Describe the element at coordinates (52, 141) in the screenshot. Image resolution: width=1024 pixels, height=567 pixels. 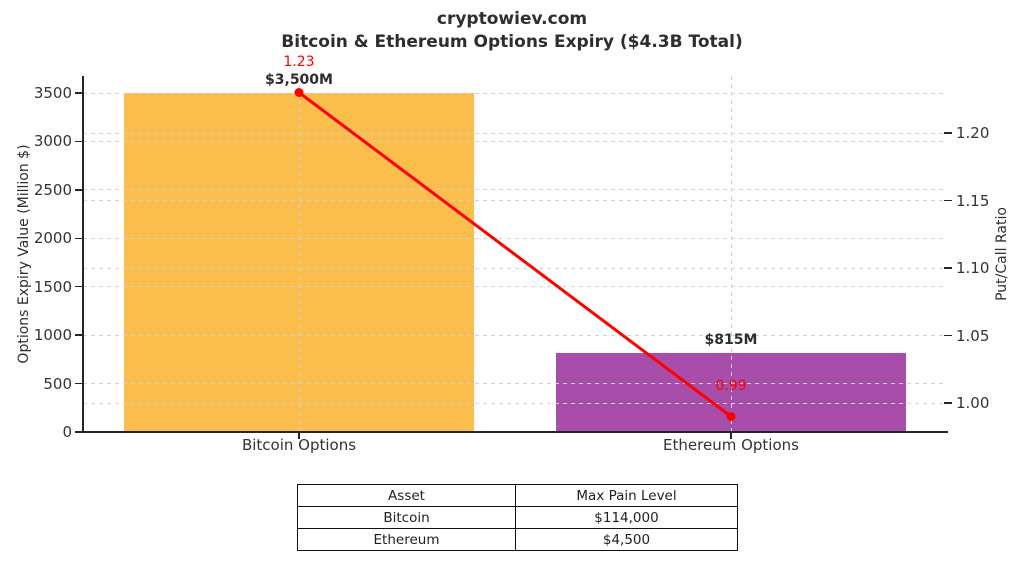
I see `left-tick-label-3000: 3000` at that location.